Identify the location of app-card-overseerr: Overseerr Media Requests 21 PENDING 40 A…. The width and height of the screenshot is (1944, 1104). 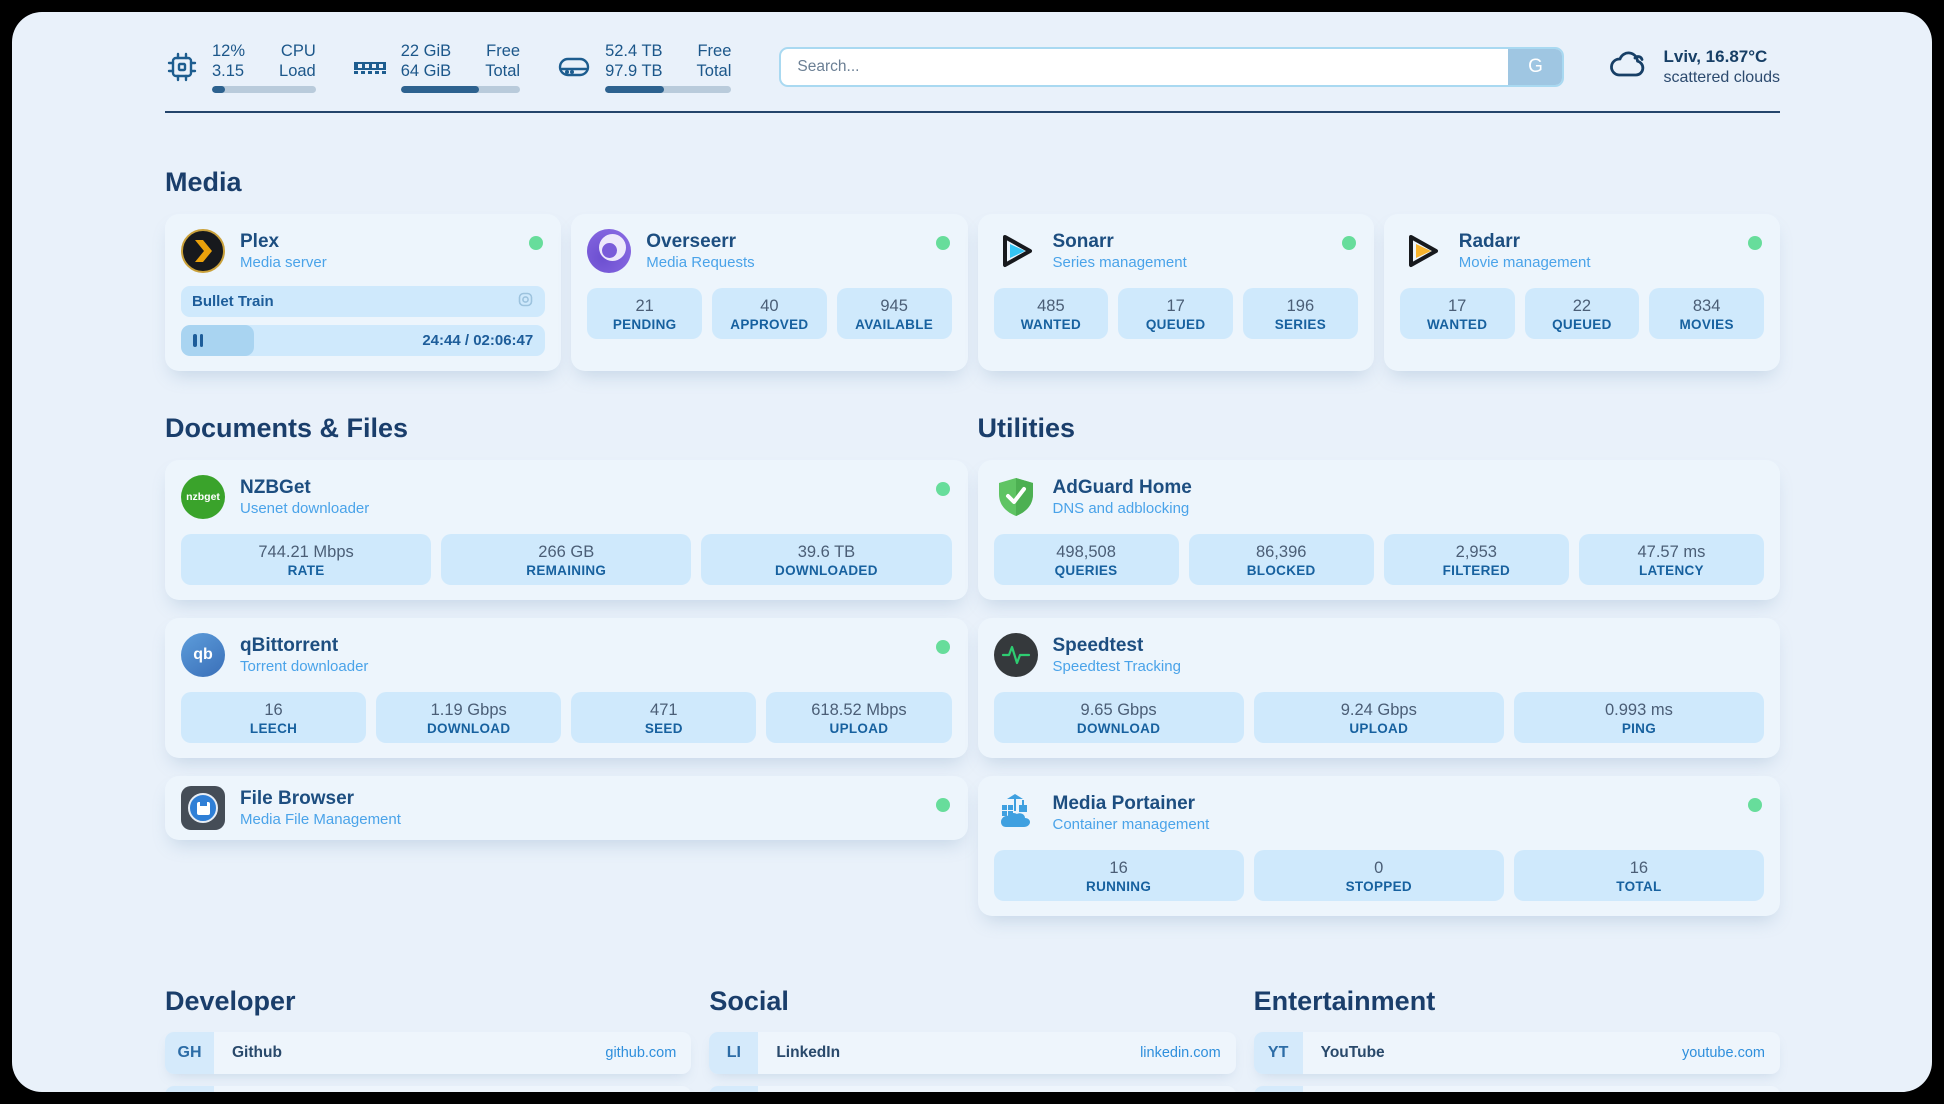
(769, 292).